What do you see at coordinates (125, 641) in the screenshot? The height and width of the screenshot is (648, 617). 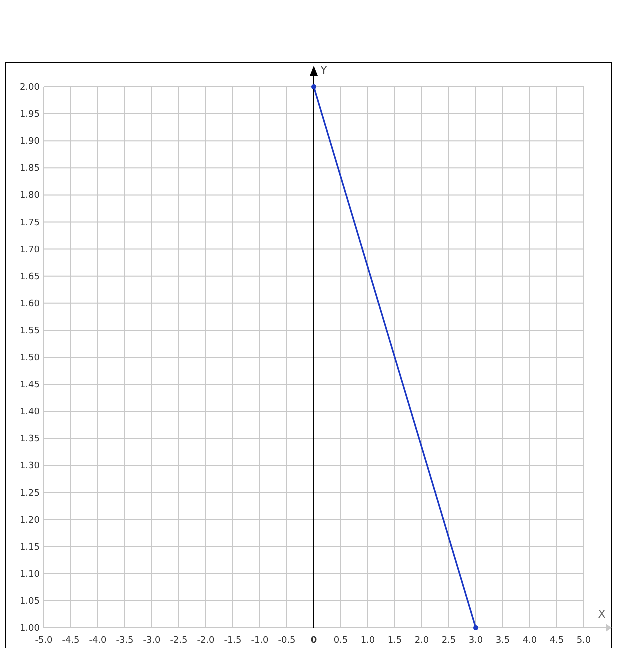 I see `x-tick-label: -3.5` at bounding box center [125, 641].